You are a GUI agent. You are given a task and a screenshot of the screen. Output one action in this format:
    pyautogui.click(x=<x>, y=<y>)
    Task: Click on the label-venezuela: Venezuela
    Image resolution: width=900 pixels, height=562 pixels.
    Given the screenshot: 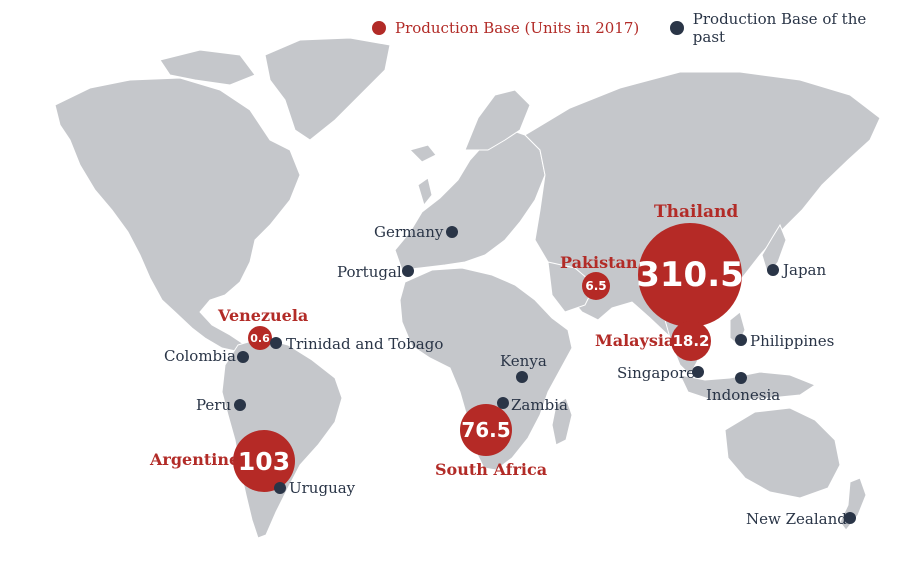 What is the action you would take?
    pyautogui.click(x=263, y=315)
    